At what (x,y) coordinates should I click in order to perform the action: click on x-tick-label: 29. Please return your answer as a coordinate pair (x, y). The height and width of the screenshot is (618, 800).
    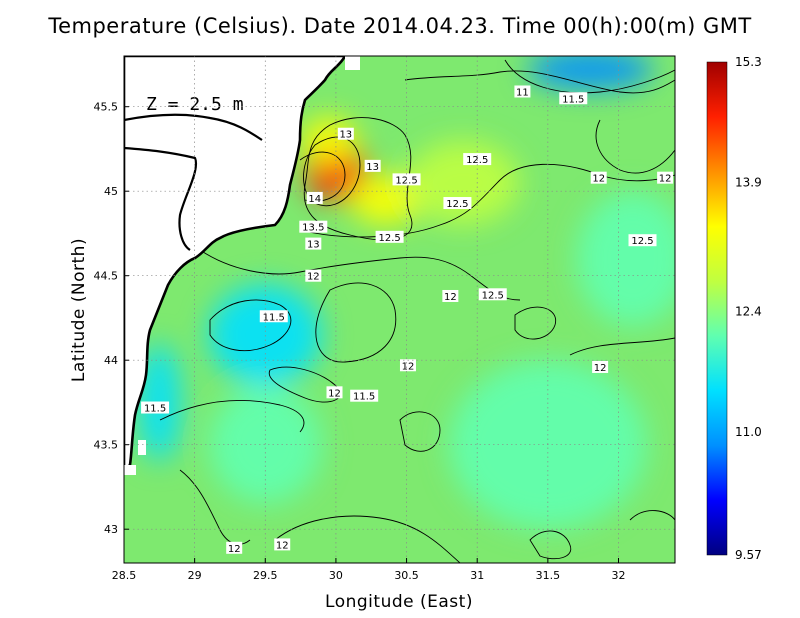
    Looking at the image, I should click on (195, 575).